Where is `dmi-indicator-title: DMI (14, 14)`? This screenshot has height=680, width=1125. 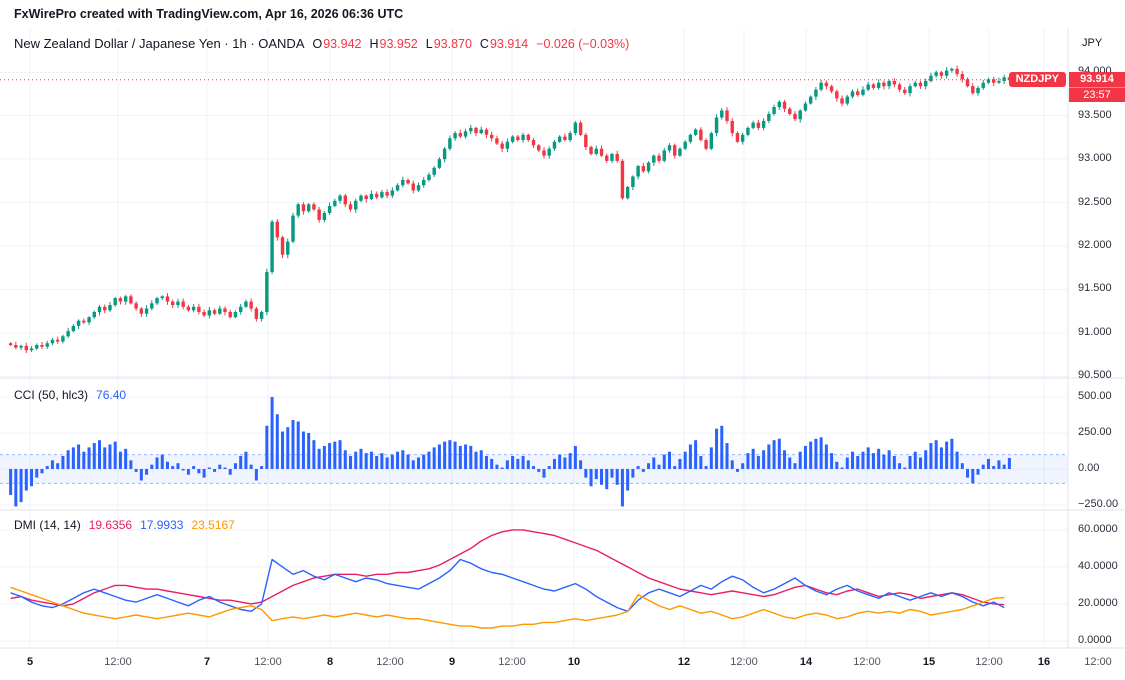
dmi-indicator-title: DMI (14, 14) is located at coordinates (47, 525).